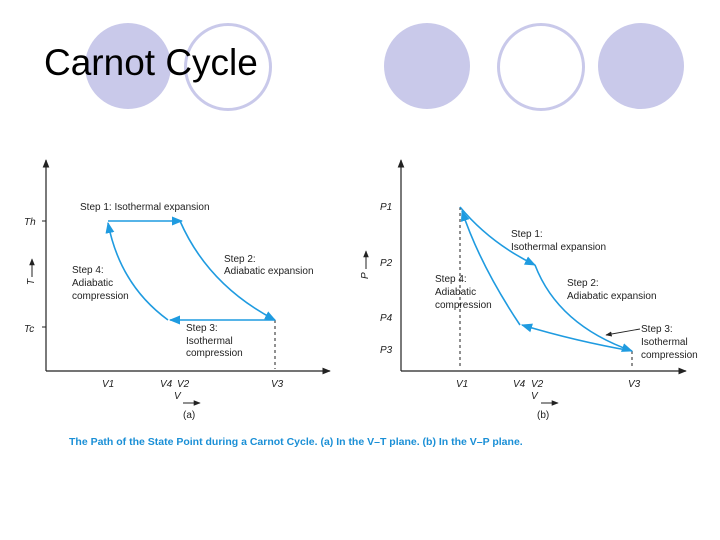  Describe the element at coordinates (365, 275) in the screenshot. I see `panel-b-y-axis-label: P` at that location.